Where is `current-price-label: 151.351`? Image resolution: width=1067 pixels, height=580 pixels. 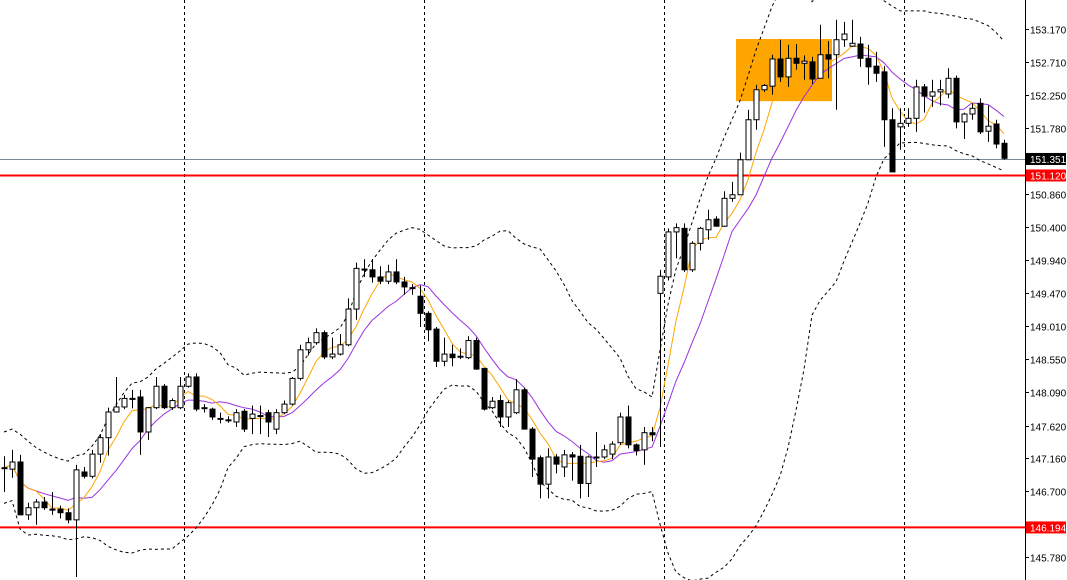
current-price-label: 151.351 is located at coordinates (1048, 160).